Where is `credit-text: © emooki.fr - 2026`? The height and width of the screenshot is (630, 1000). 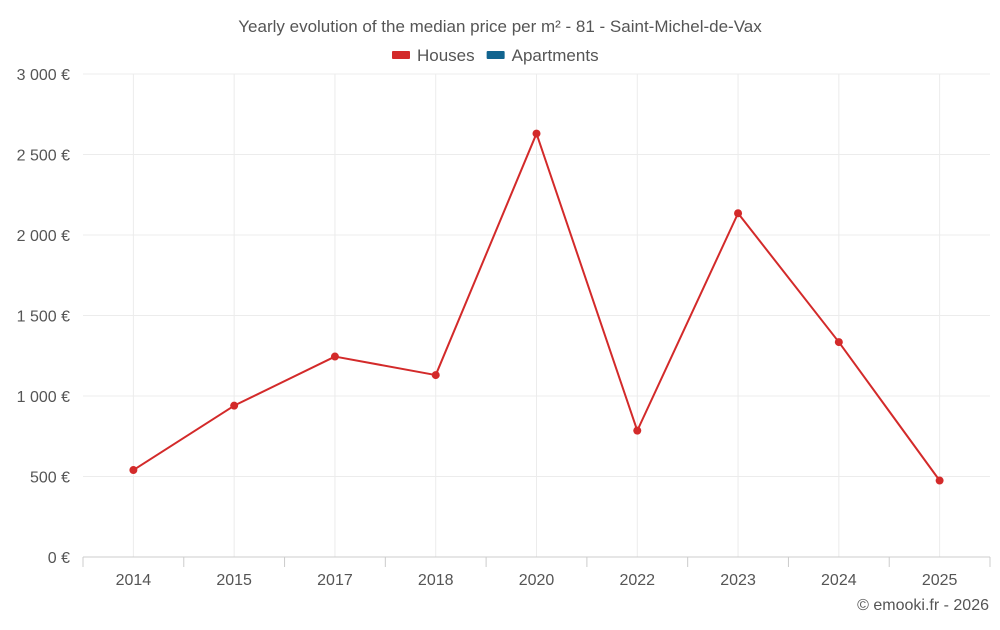 credit-text: © emooki.fr - 2026 is located at coordinates (923, 605).